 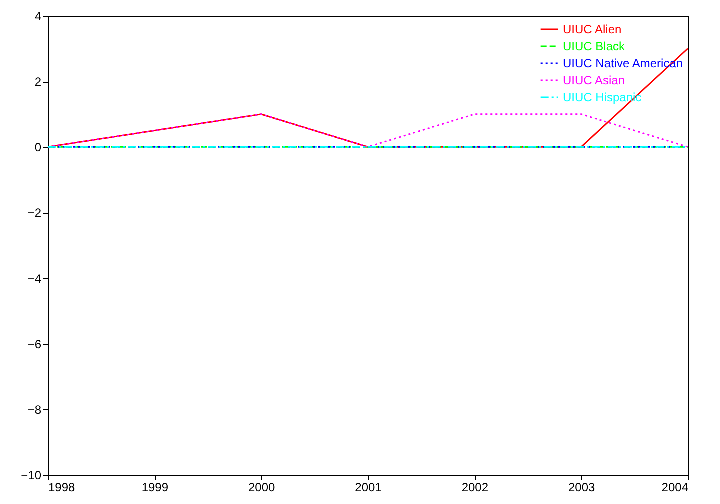 What do you see at coordinates (38, 82) in the screenshot?
I see `y-tick-label: 2` at bounding box center [38, 82].